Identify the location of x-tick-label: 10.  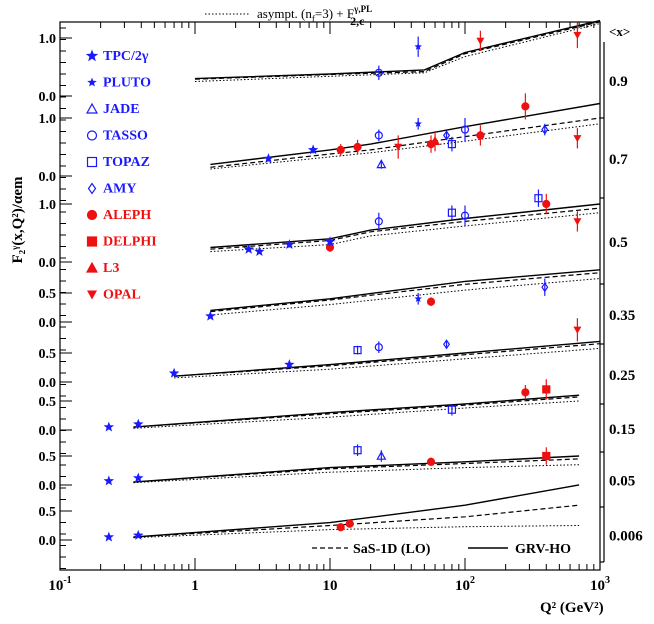
(330, 586).